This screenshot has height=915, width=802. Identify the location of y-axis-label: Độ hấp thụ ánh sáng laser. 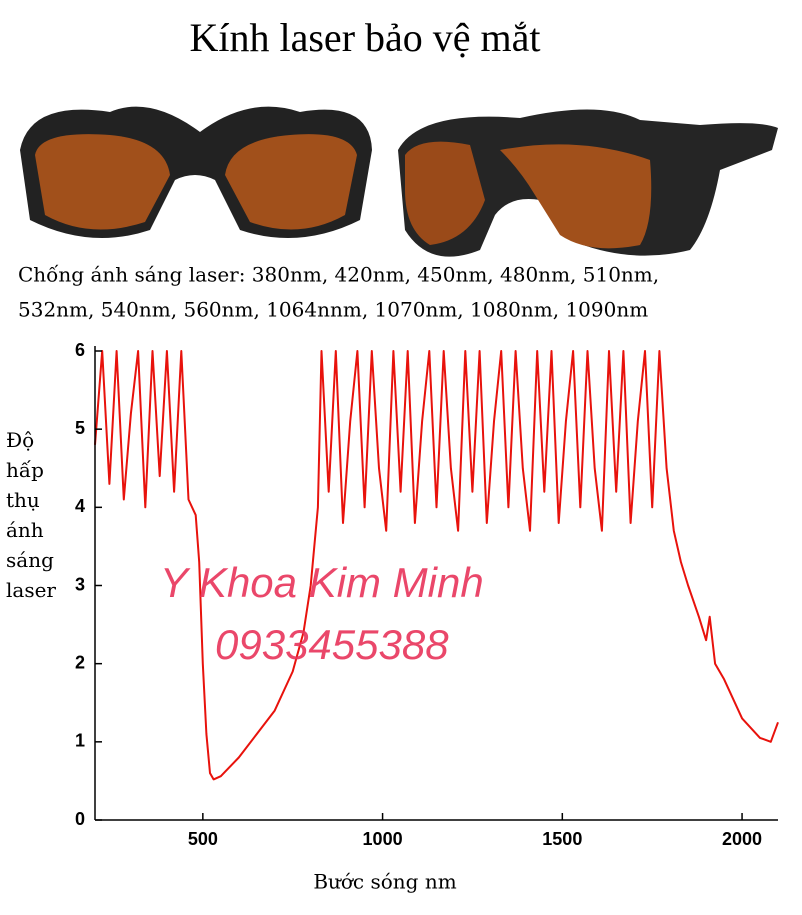
(31, 515).